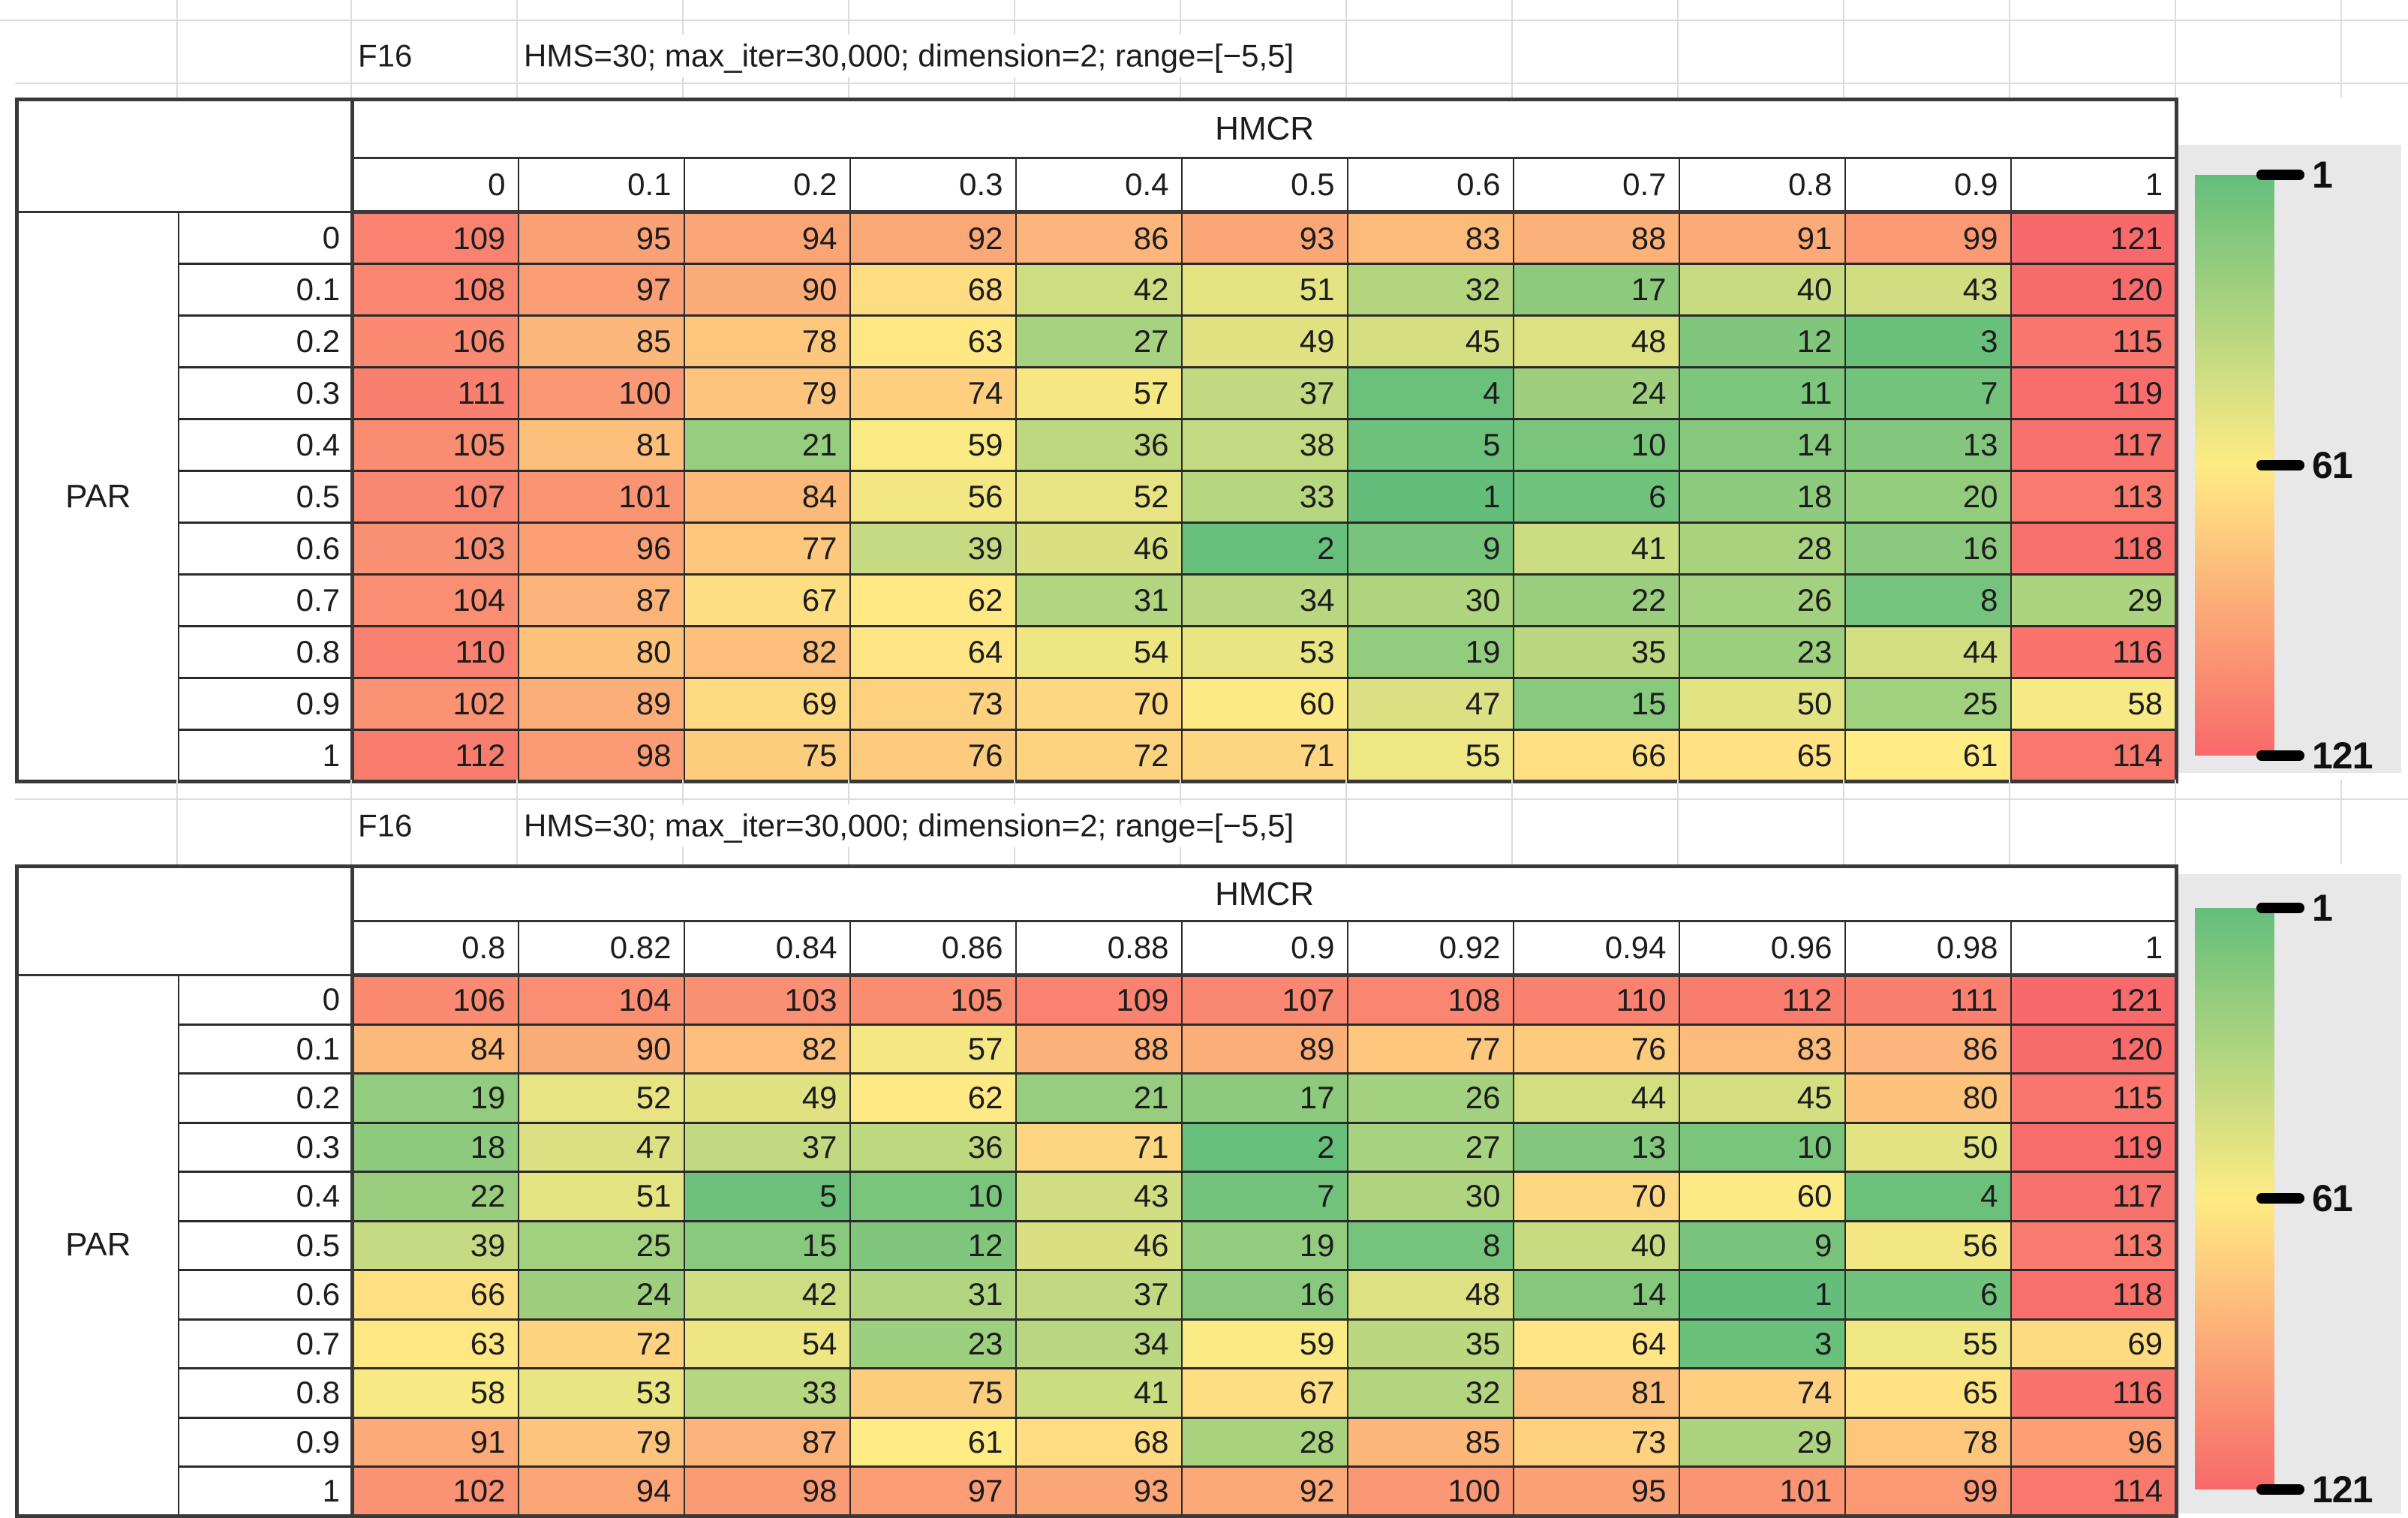  What do you see at coordinates (1099, 290) in the screenshot?
I see `heatmap-cell: 42` at bounding box center [1099, 290].